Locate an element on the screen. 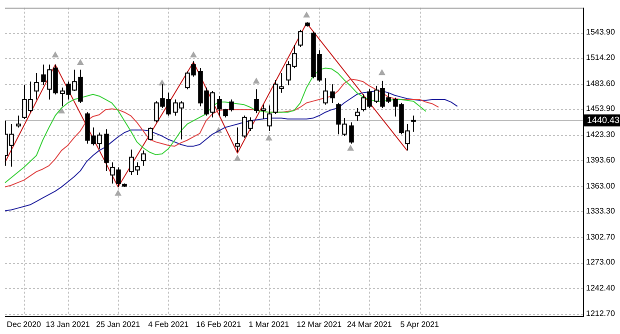 Image resolution: width=620 pixels, height=334 pixels. y-tick-label: 1302.70 is located at coordinates (601, 237).